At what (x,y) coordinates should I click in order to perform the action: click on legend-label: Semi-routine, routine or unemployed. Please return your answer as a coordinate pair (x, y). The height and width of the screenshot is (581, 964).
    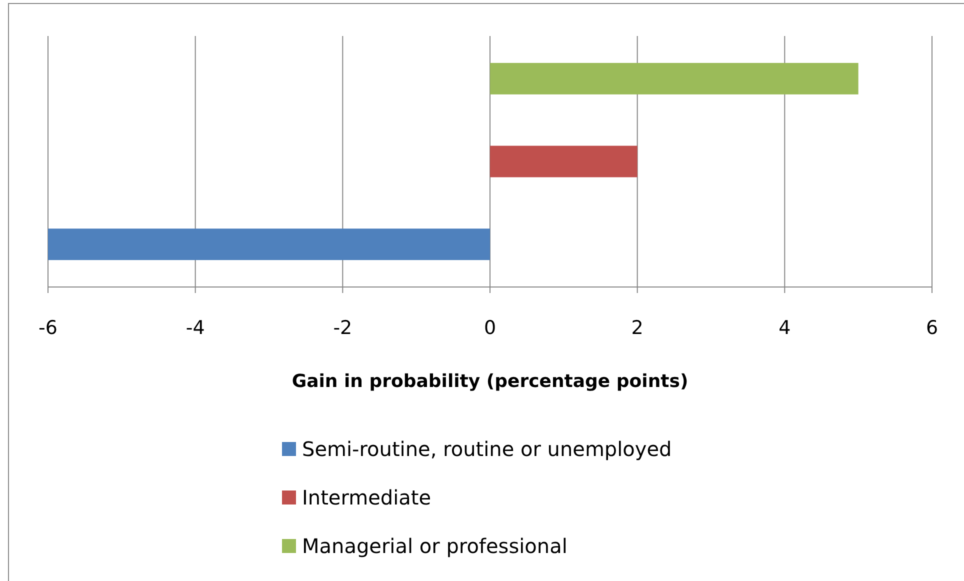
    Looking at the image, I should click on (487, 449).